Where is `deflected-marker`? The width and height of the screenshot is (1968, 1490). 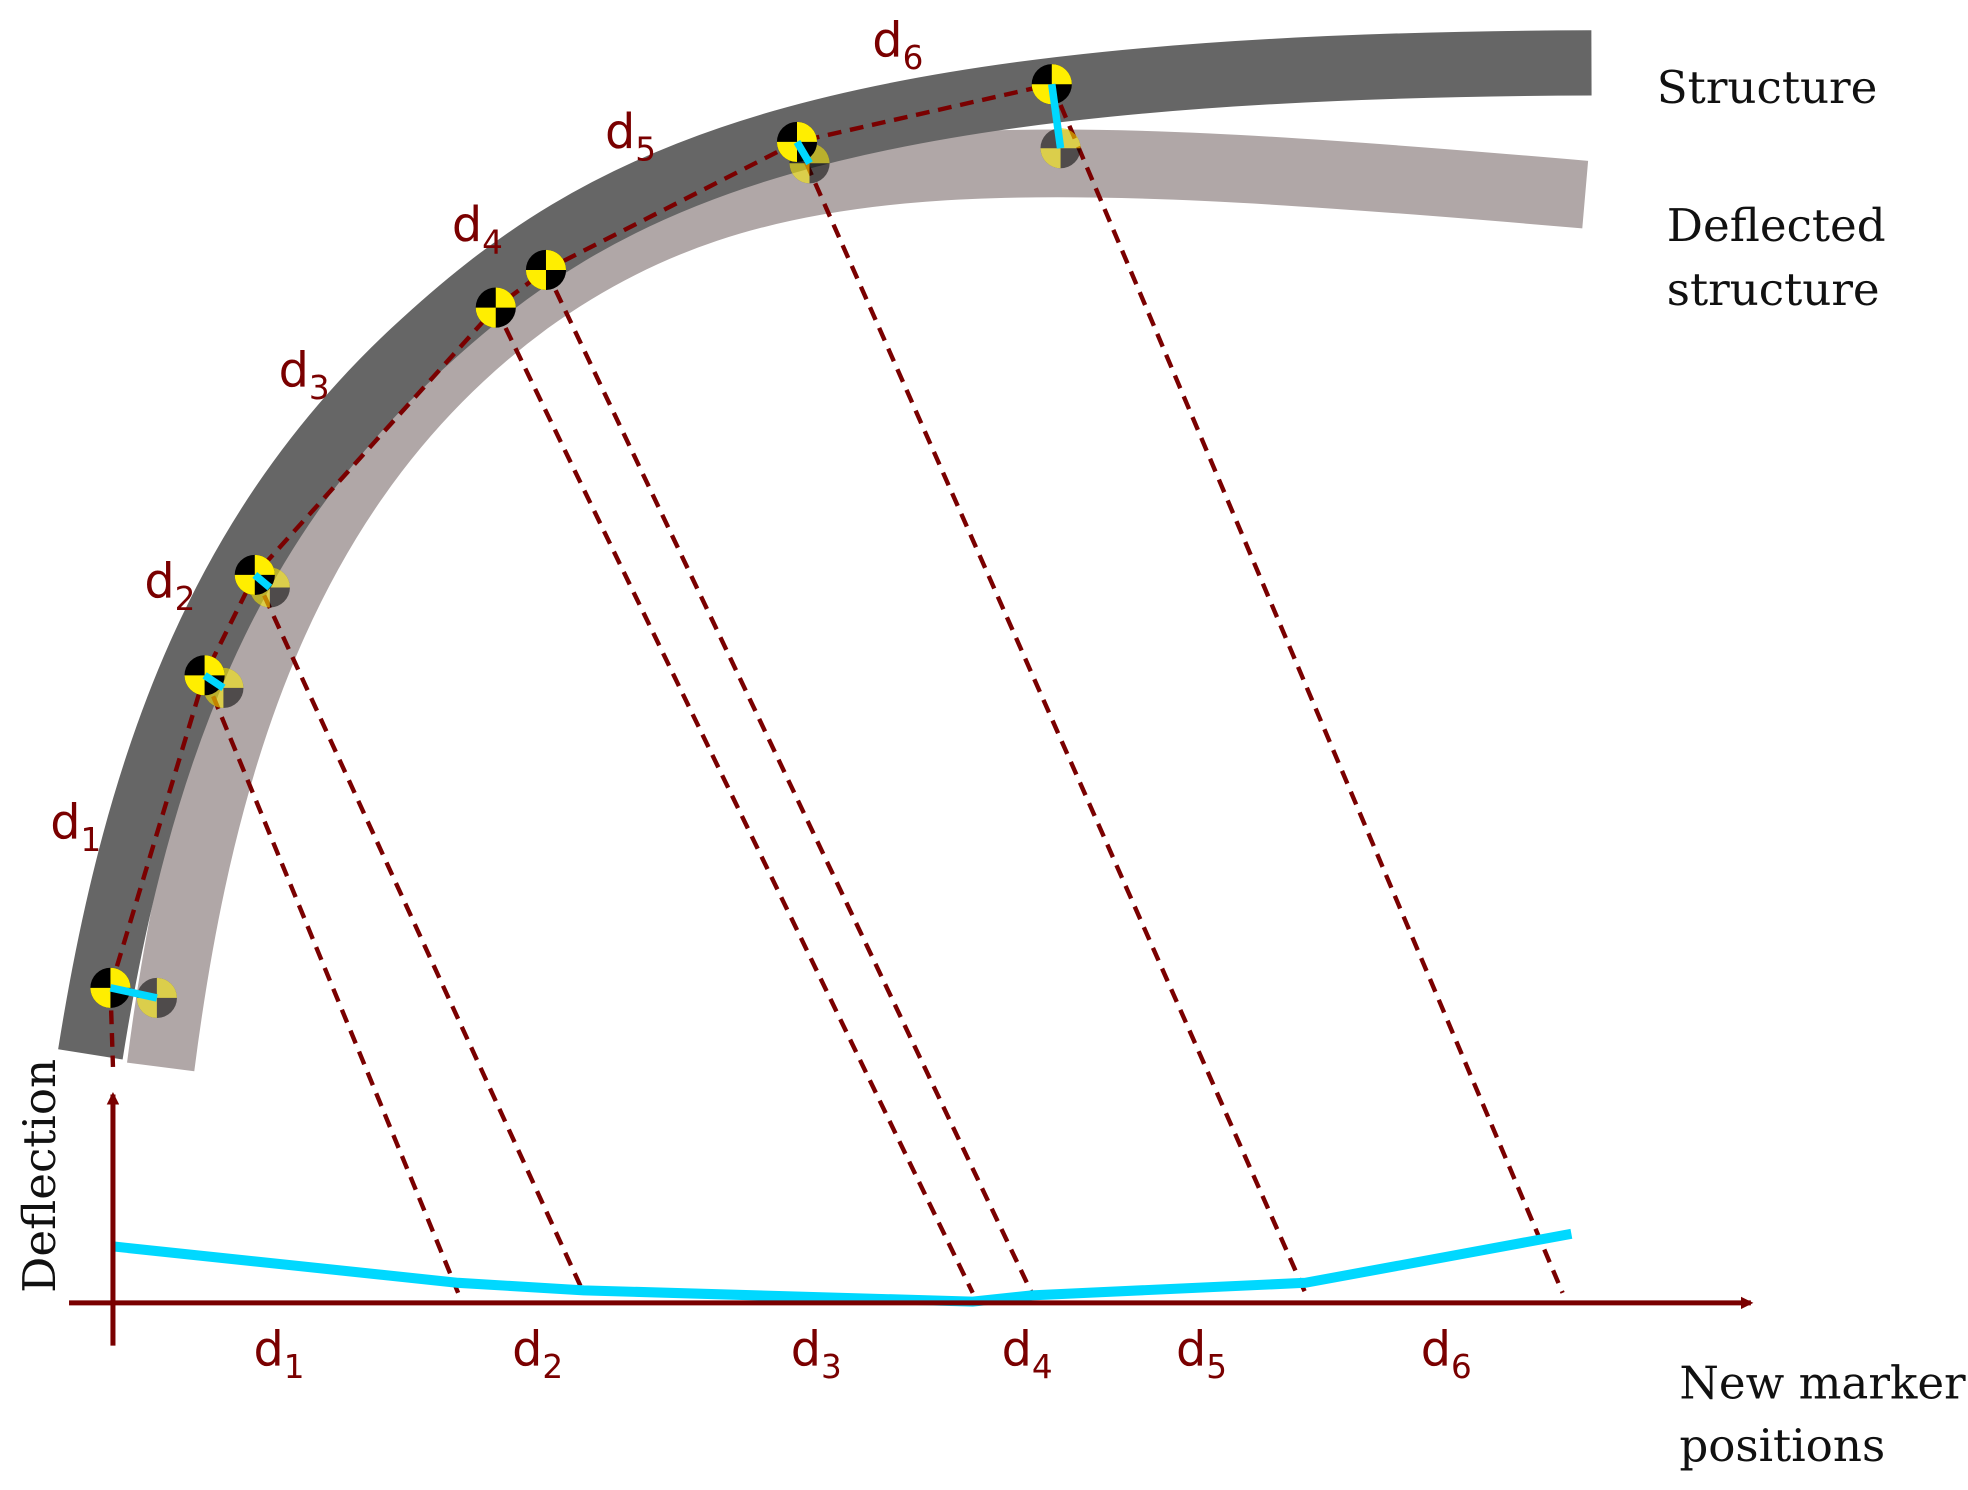 deflected-marker is located at coordinates (1060, 148).